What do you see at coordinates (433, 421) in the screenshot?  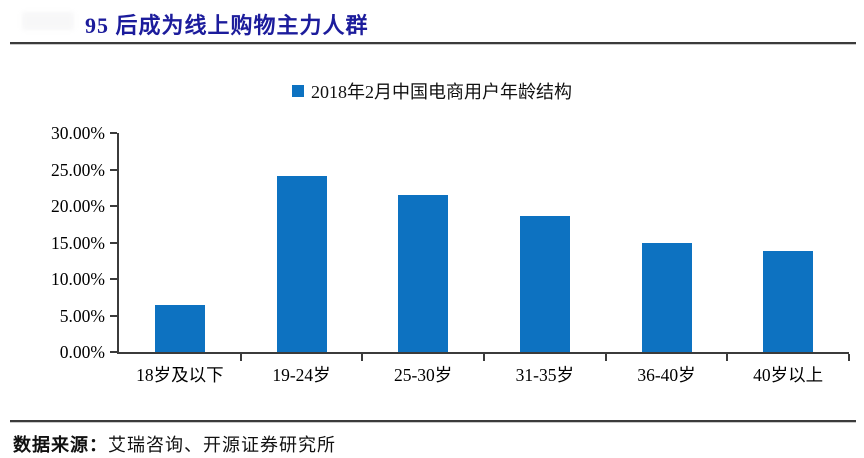 I see `footer-divider-rule` at bounding box center [433, 421].